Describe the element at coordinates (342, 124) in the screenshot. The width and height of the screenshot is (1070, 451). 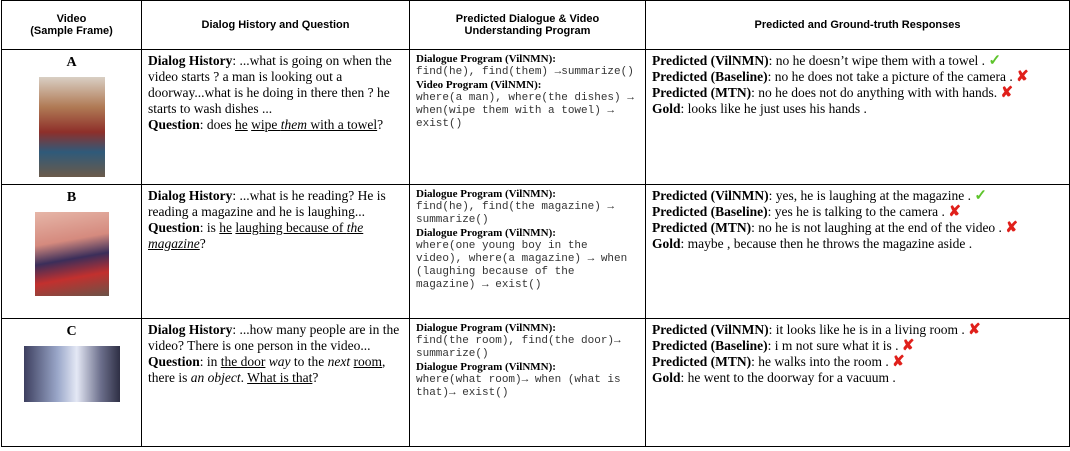
I see `question-segment: with a towel` at that location.